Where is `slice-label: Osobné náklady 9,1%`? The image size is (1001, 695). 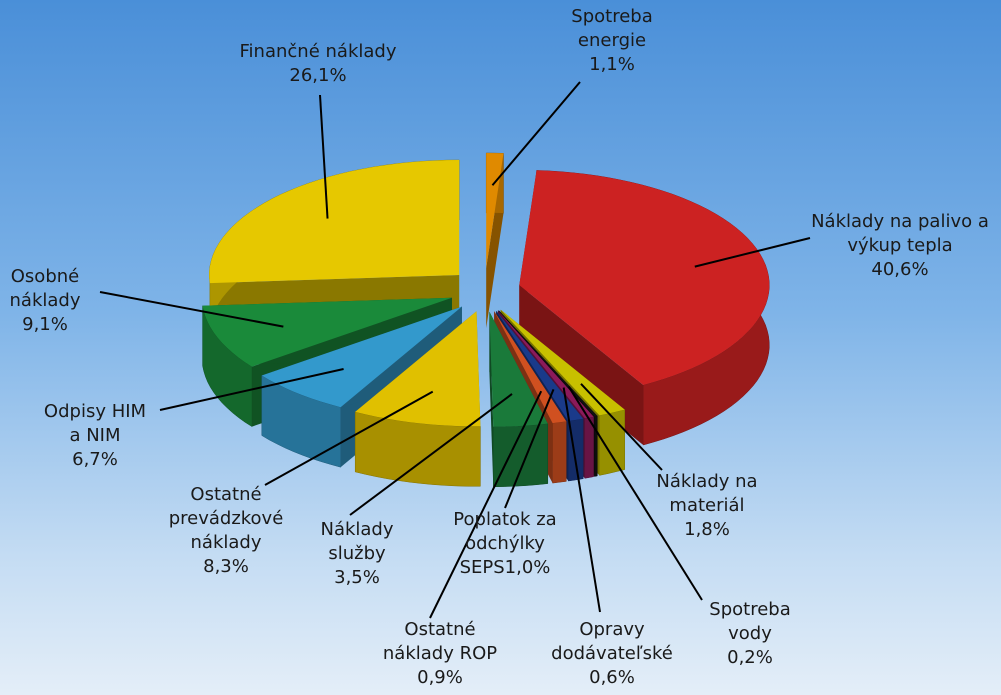 slice-label: Osobné náklady 9,1% is located at coordinates (45, 301).